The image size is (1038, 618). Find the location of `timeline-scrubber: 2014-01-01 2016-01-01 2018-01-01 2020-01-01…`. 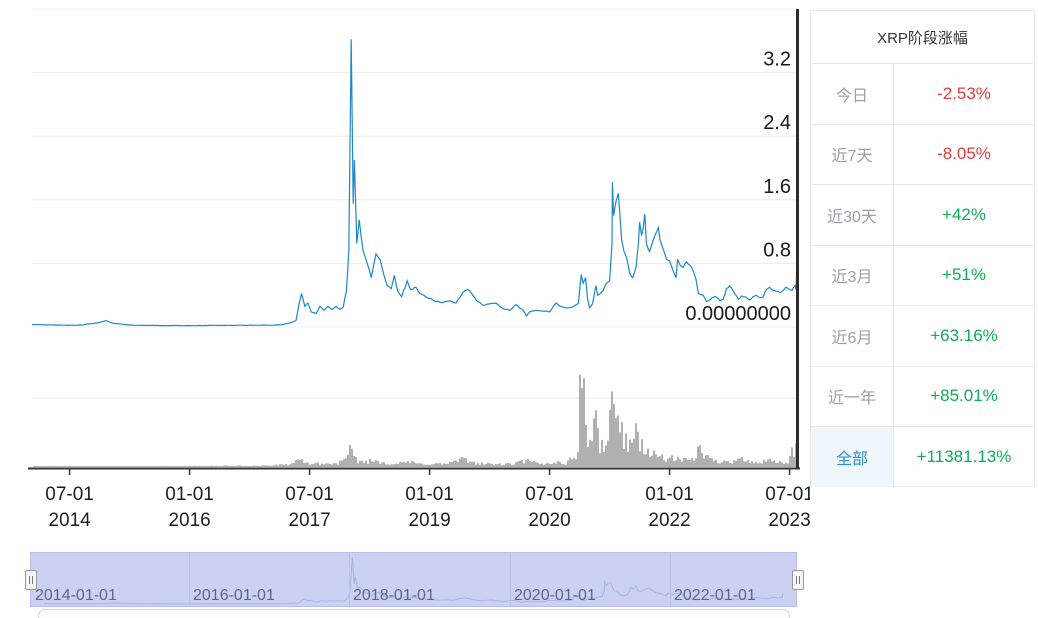

timeline-scrubber: 2014-01-01 2016-01-01 2018-01-01 2020-01-01… is located at coordinates (414, 579).